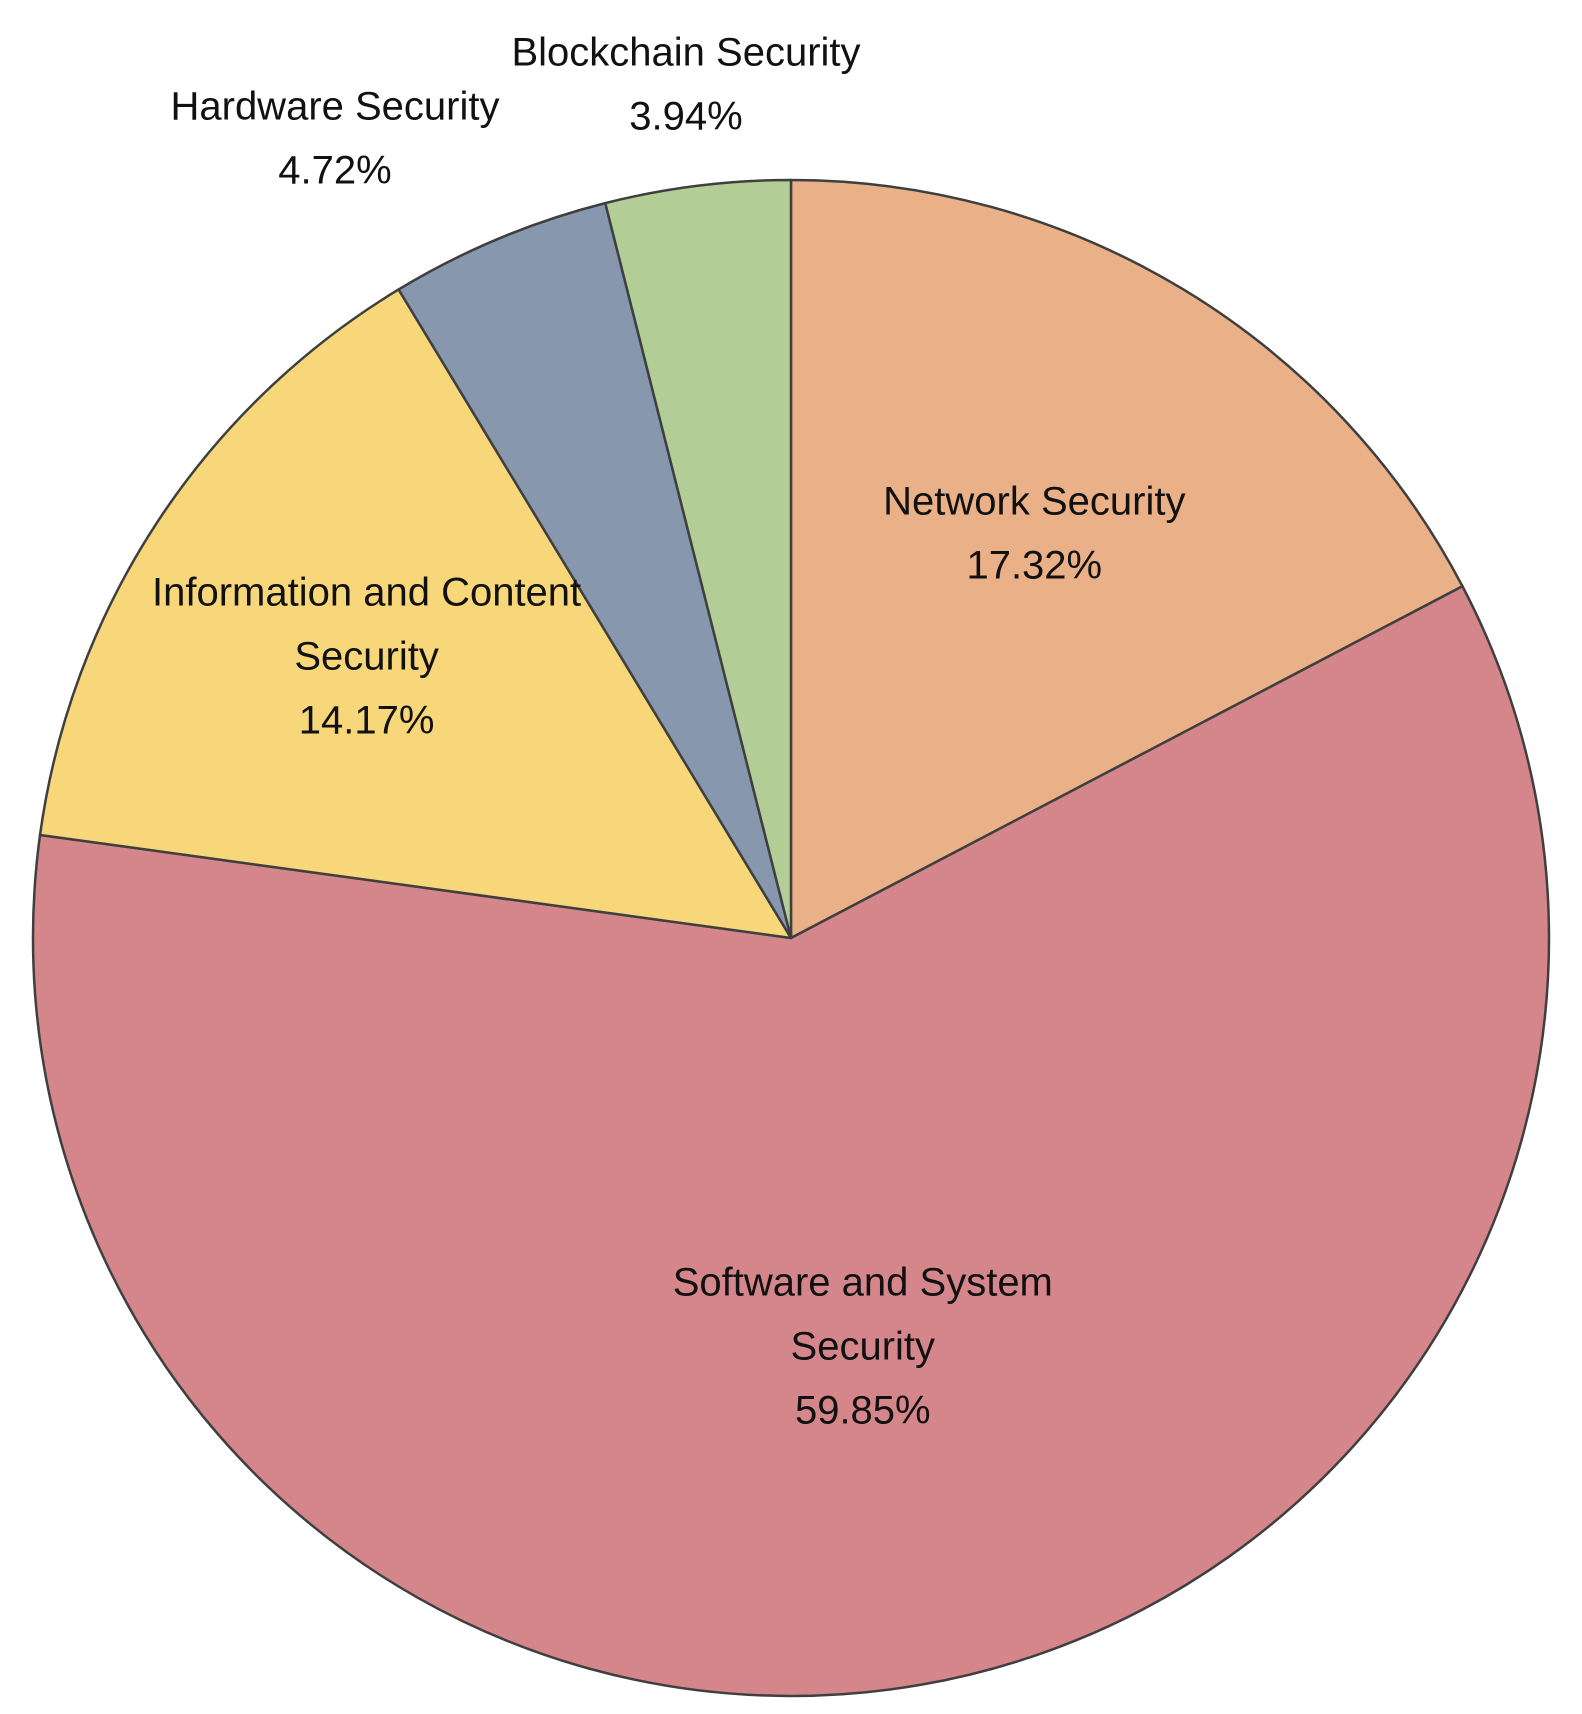  I want to click on slice-label-software-and-system-security: Software and System Security 59.85%, so click(863, 1346).